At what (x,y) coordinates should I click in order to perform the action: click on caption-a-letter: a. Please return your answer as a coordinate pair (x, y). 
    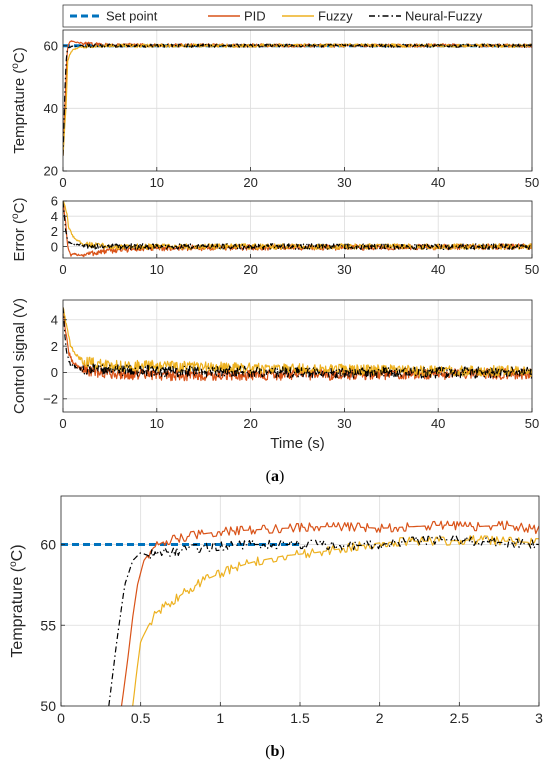
    Looking at the image, I should click on (275, 476).